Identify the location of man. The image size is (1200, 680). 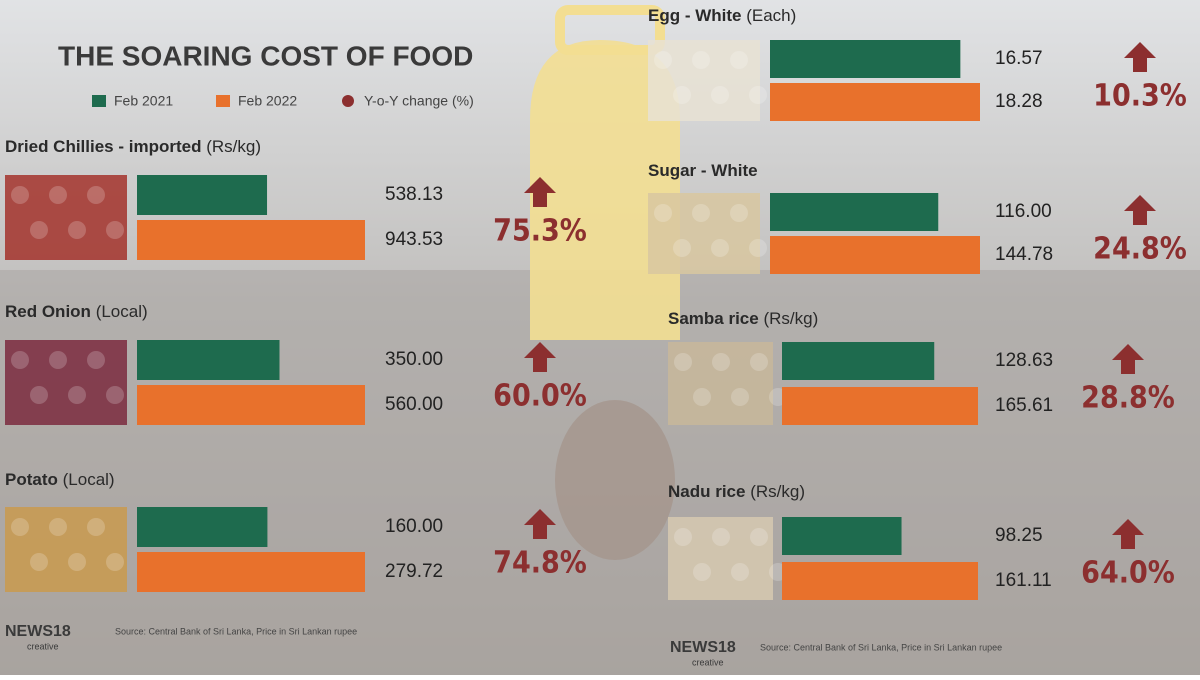
(615, 480).